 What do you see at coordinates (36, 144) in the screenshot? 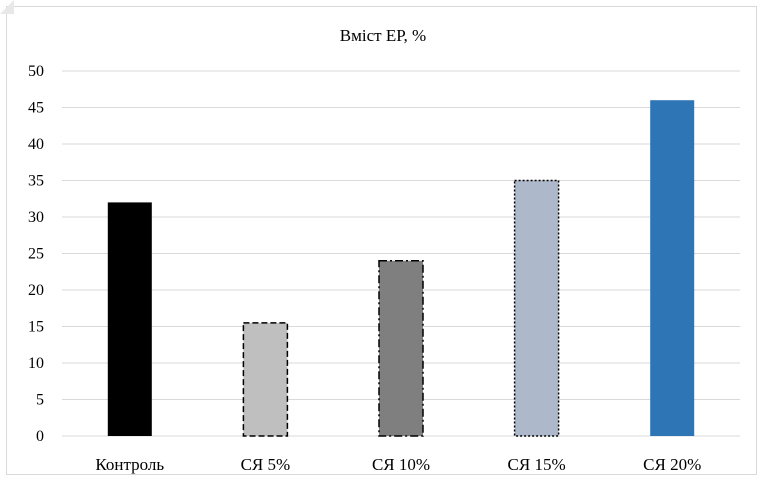
I see `y-tick-label: 40` at bounding box center [36, 144].